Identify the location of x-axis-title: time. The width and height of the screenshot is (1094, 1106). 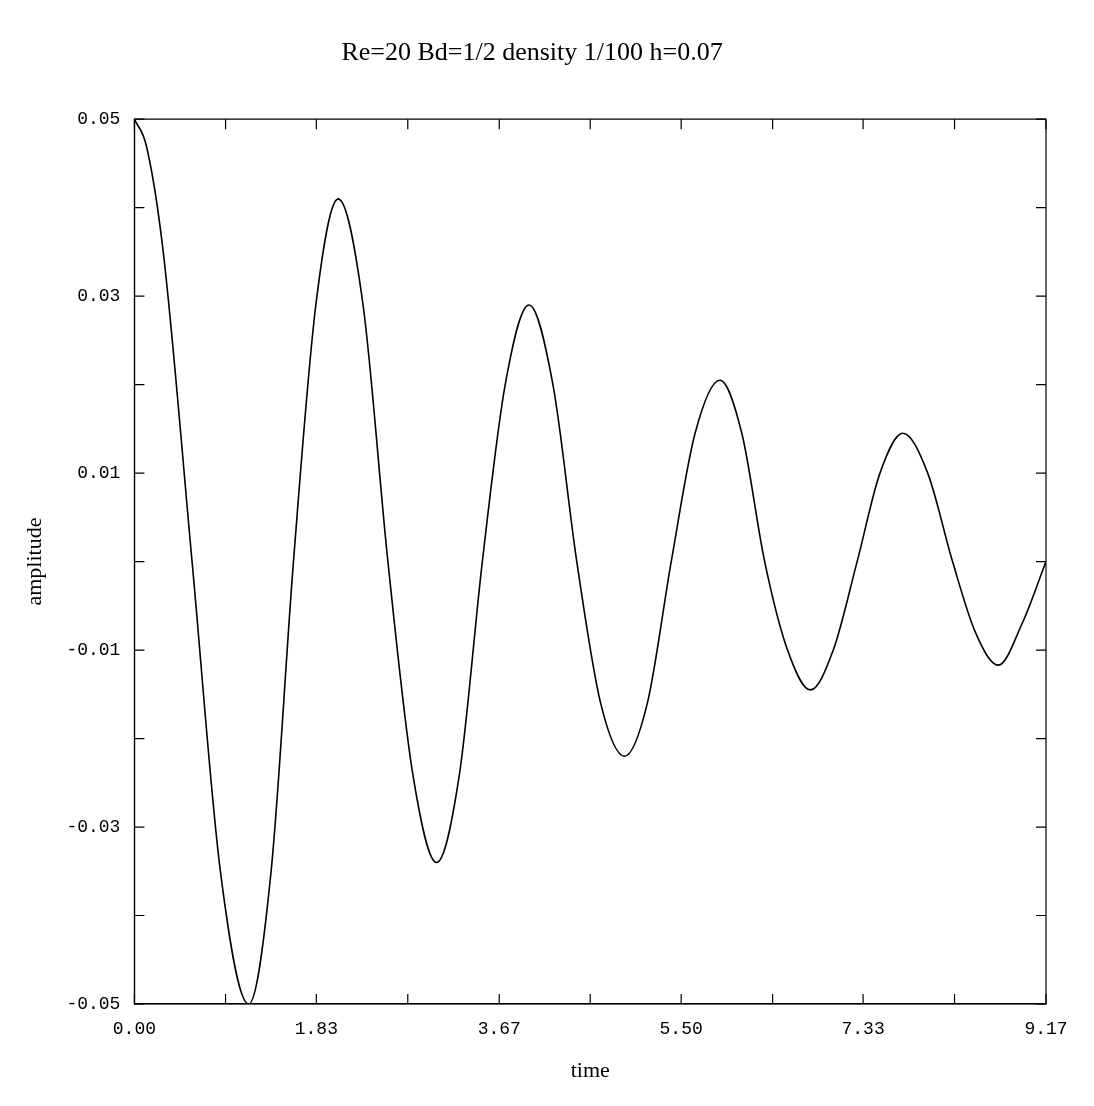
(590, 1069).